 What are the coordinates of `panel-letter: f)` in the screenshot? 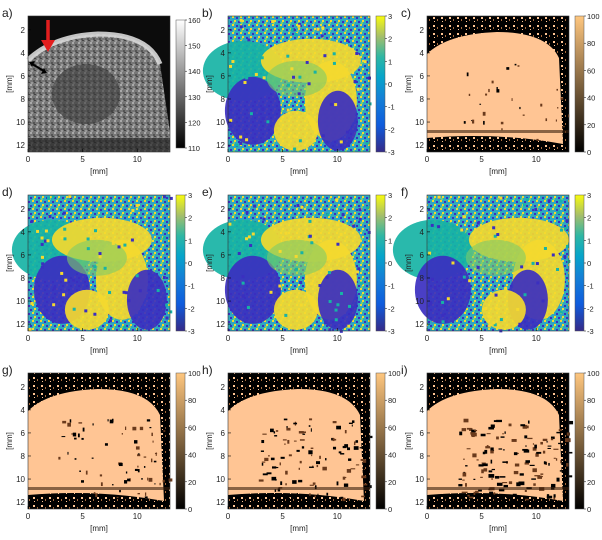 It's located at (404, 192).